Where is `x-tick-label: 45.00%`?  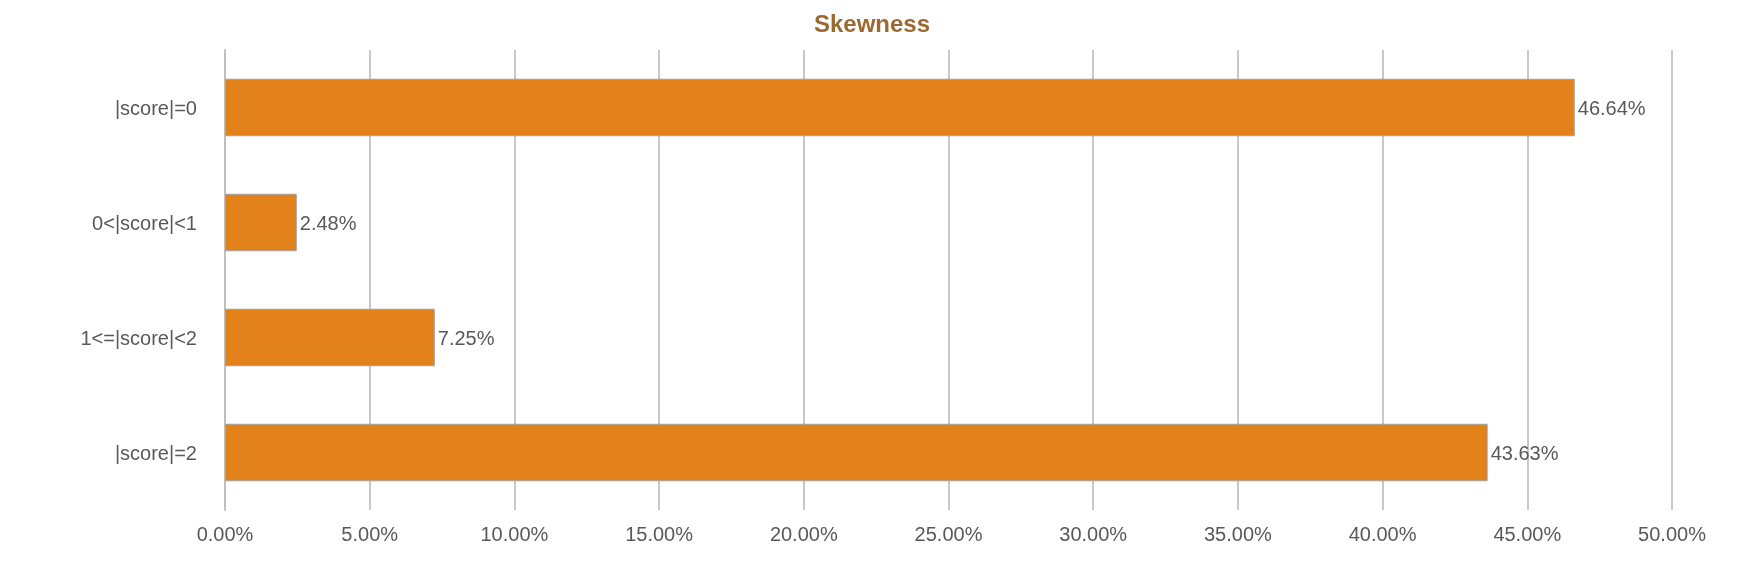
x-tick-label: 45.00% is located at coordinates (1527, 534).